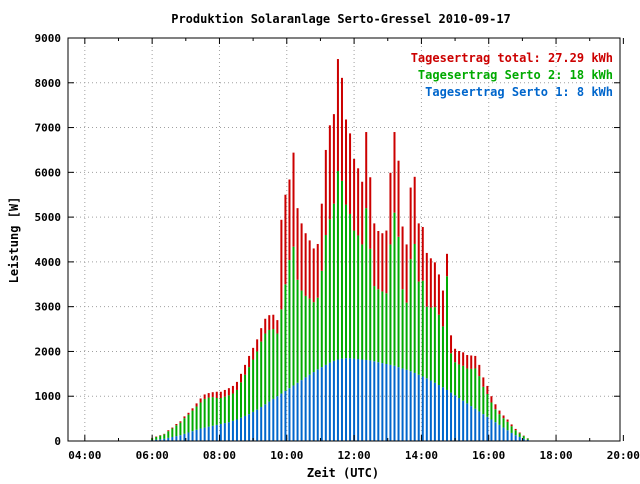 The image size is (640, 484). Describe the element at coordinates (421, 455) in the screenshot. I see `x-tick-label: 14:00` at that location.